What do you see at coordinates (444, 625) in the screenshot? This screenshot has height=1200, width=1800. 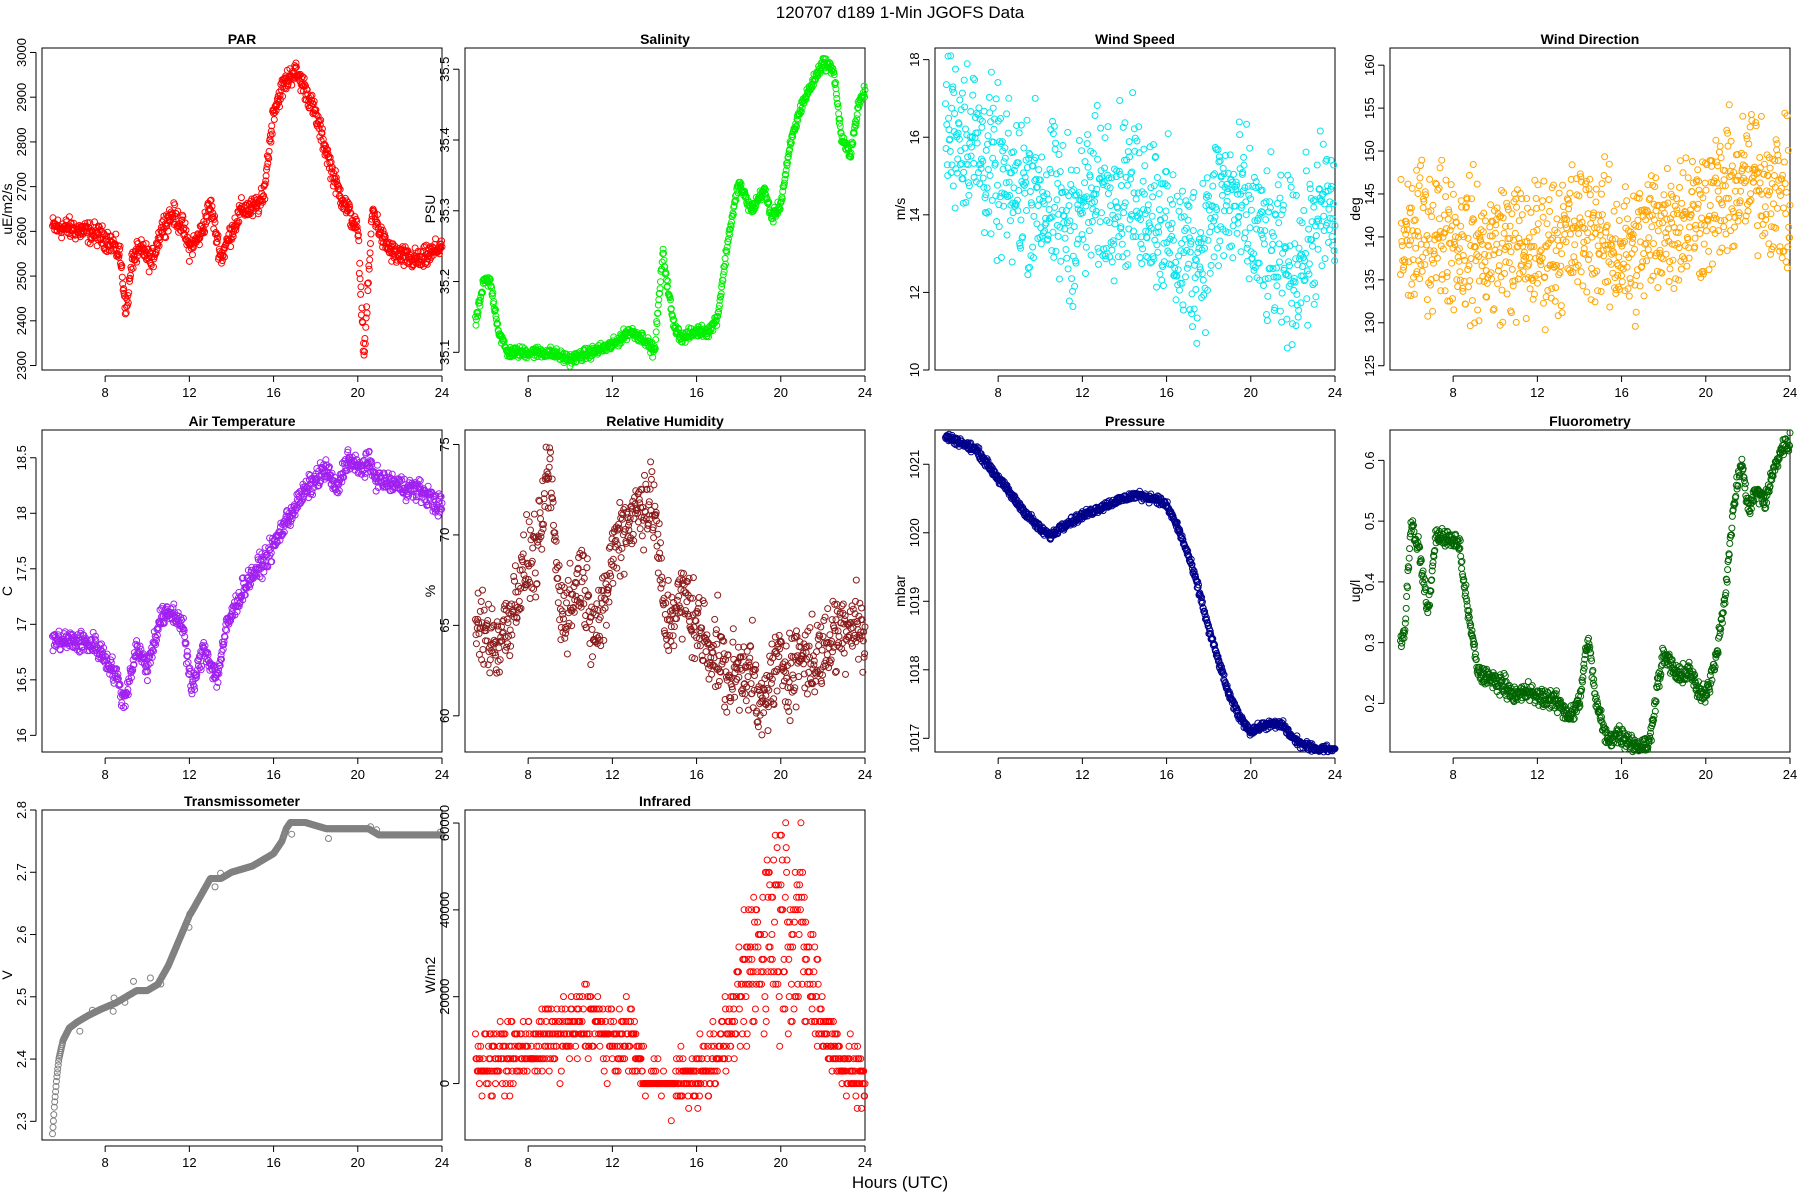 I see `y-tick-label: 65` at bounding box center [444, 625].